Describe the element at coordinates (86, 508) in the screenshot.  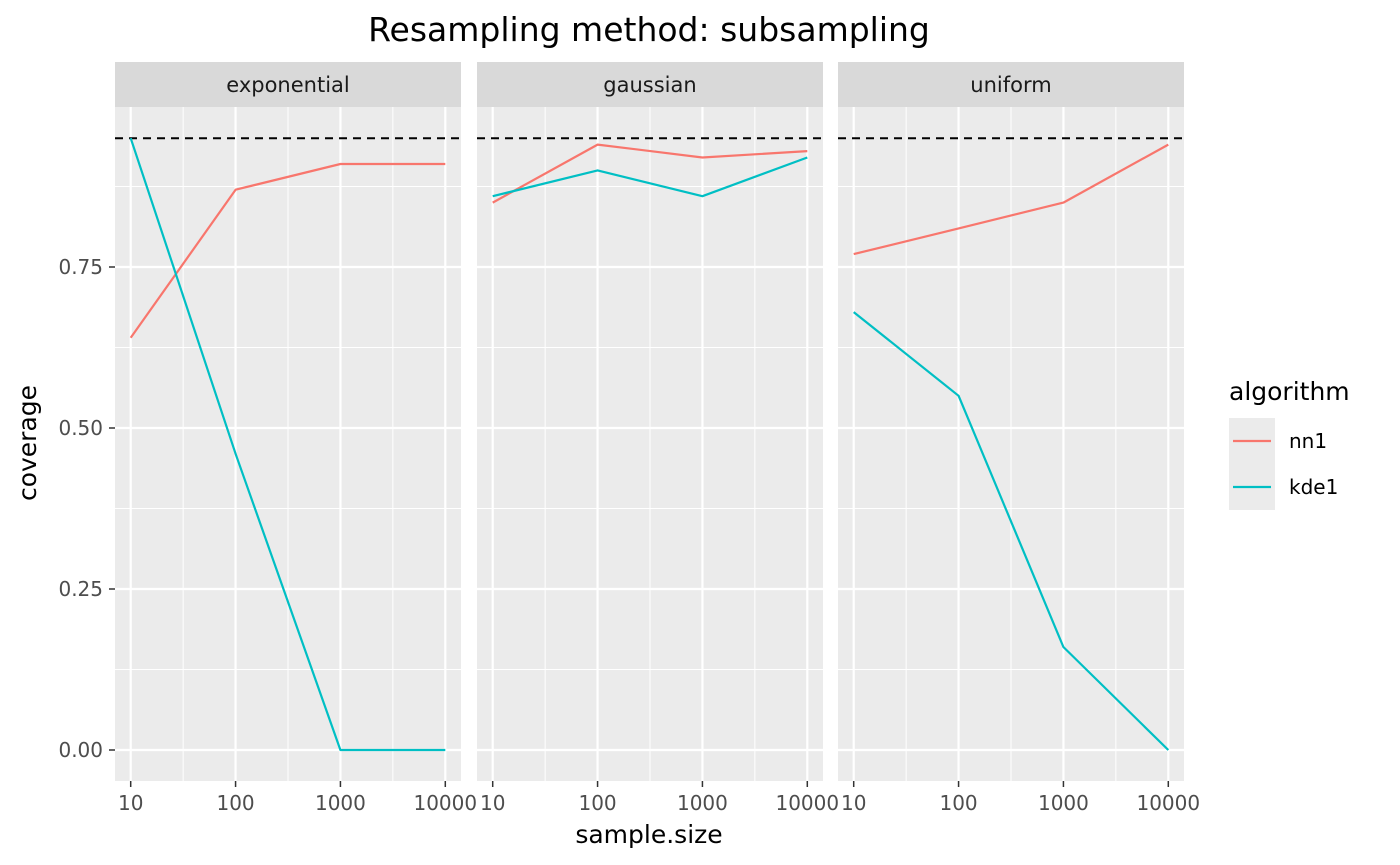
I see `y-axis: 0.00 0.25 0.50 0.75` at that location.